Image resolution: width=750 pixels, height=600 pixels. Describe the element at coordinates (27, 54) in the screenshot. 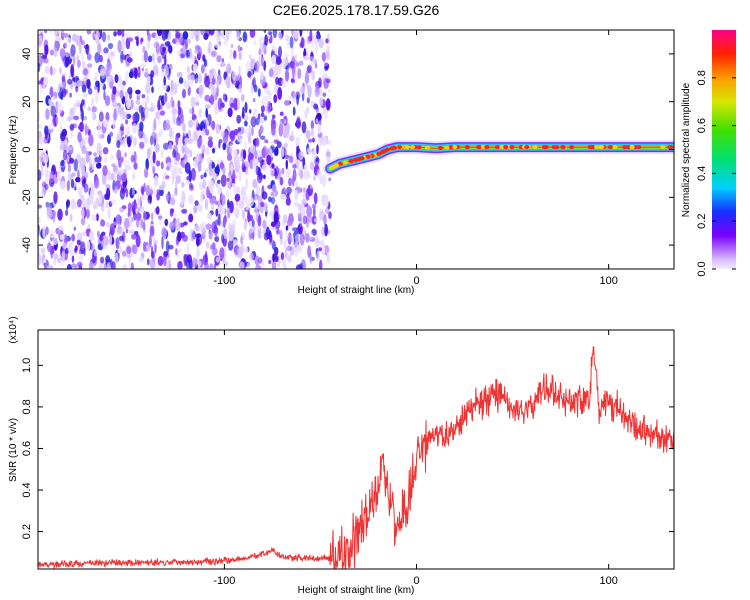

I see `y-tick-label: 40` at that location.